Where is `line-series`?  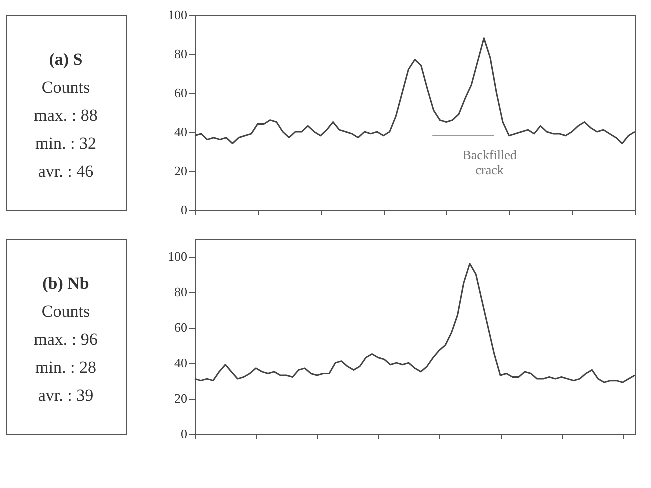 line-series is located at coordinates (415, 91).